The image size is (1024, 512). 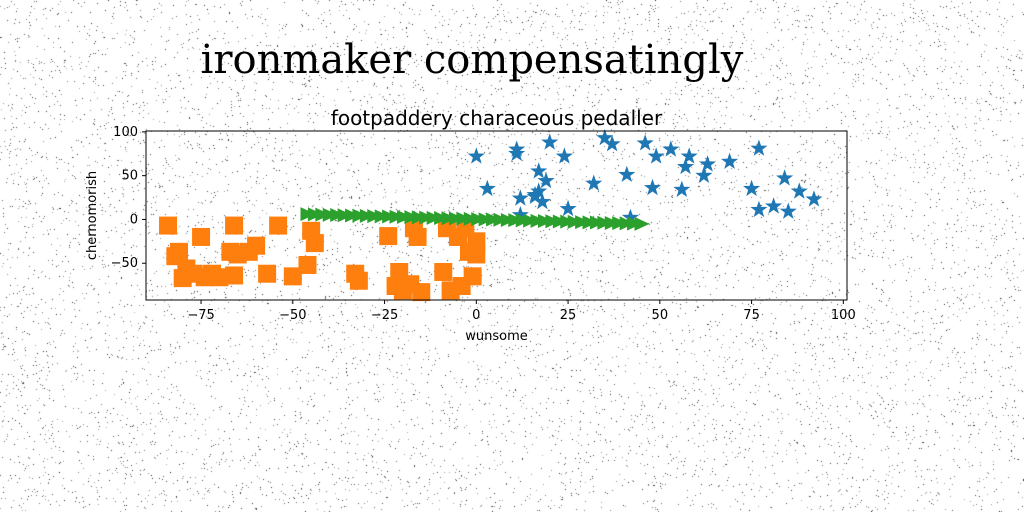 I want to click on x-axis-label: wunsome, so click(x=496, y=336).